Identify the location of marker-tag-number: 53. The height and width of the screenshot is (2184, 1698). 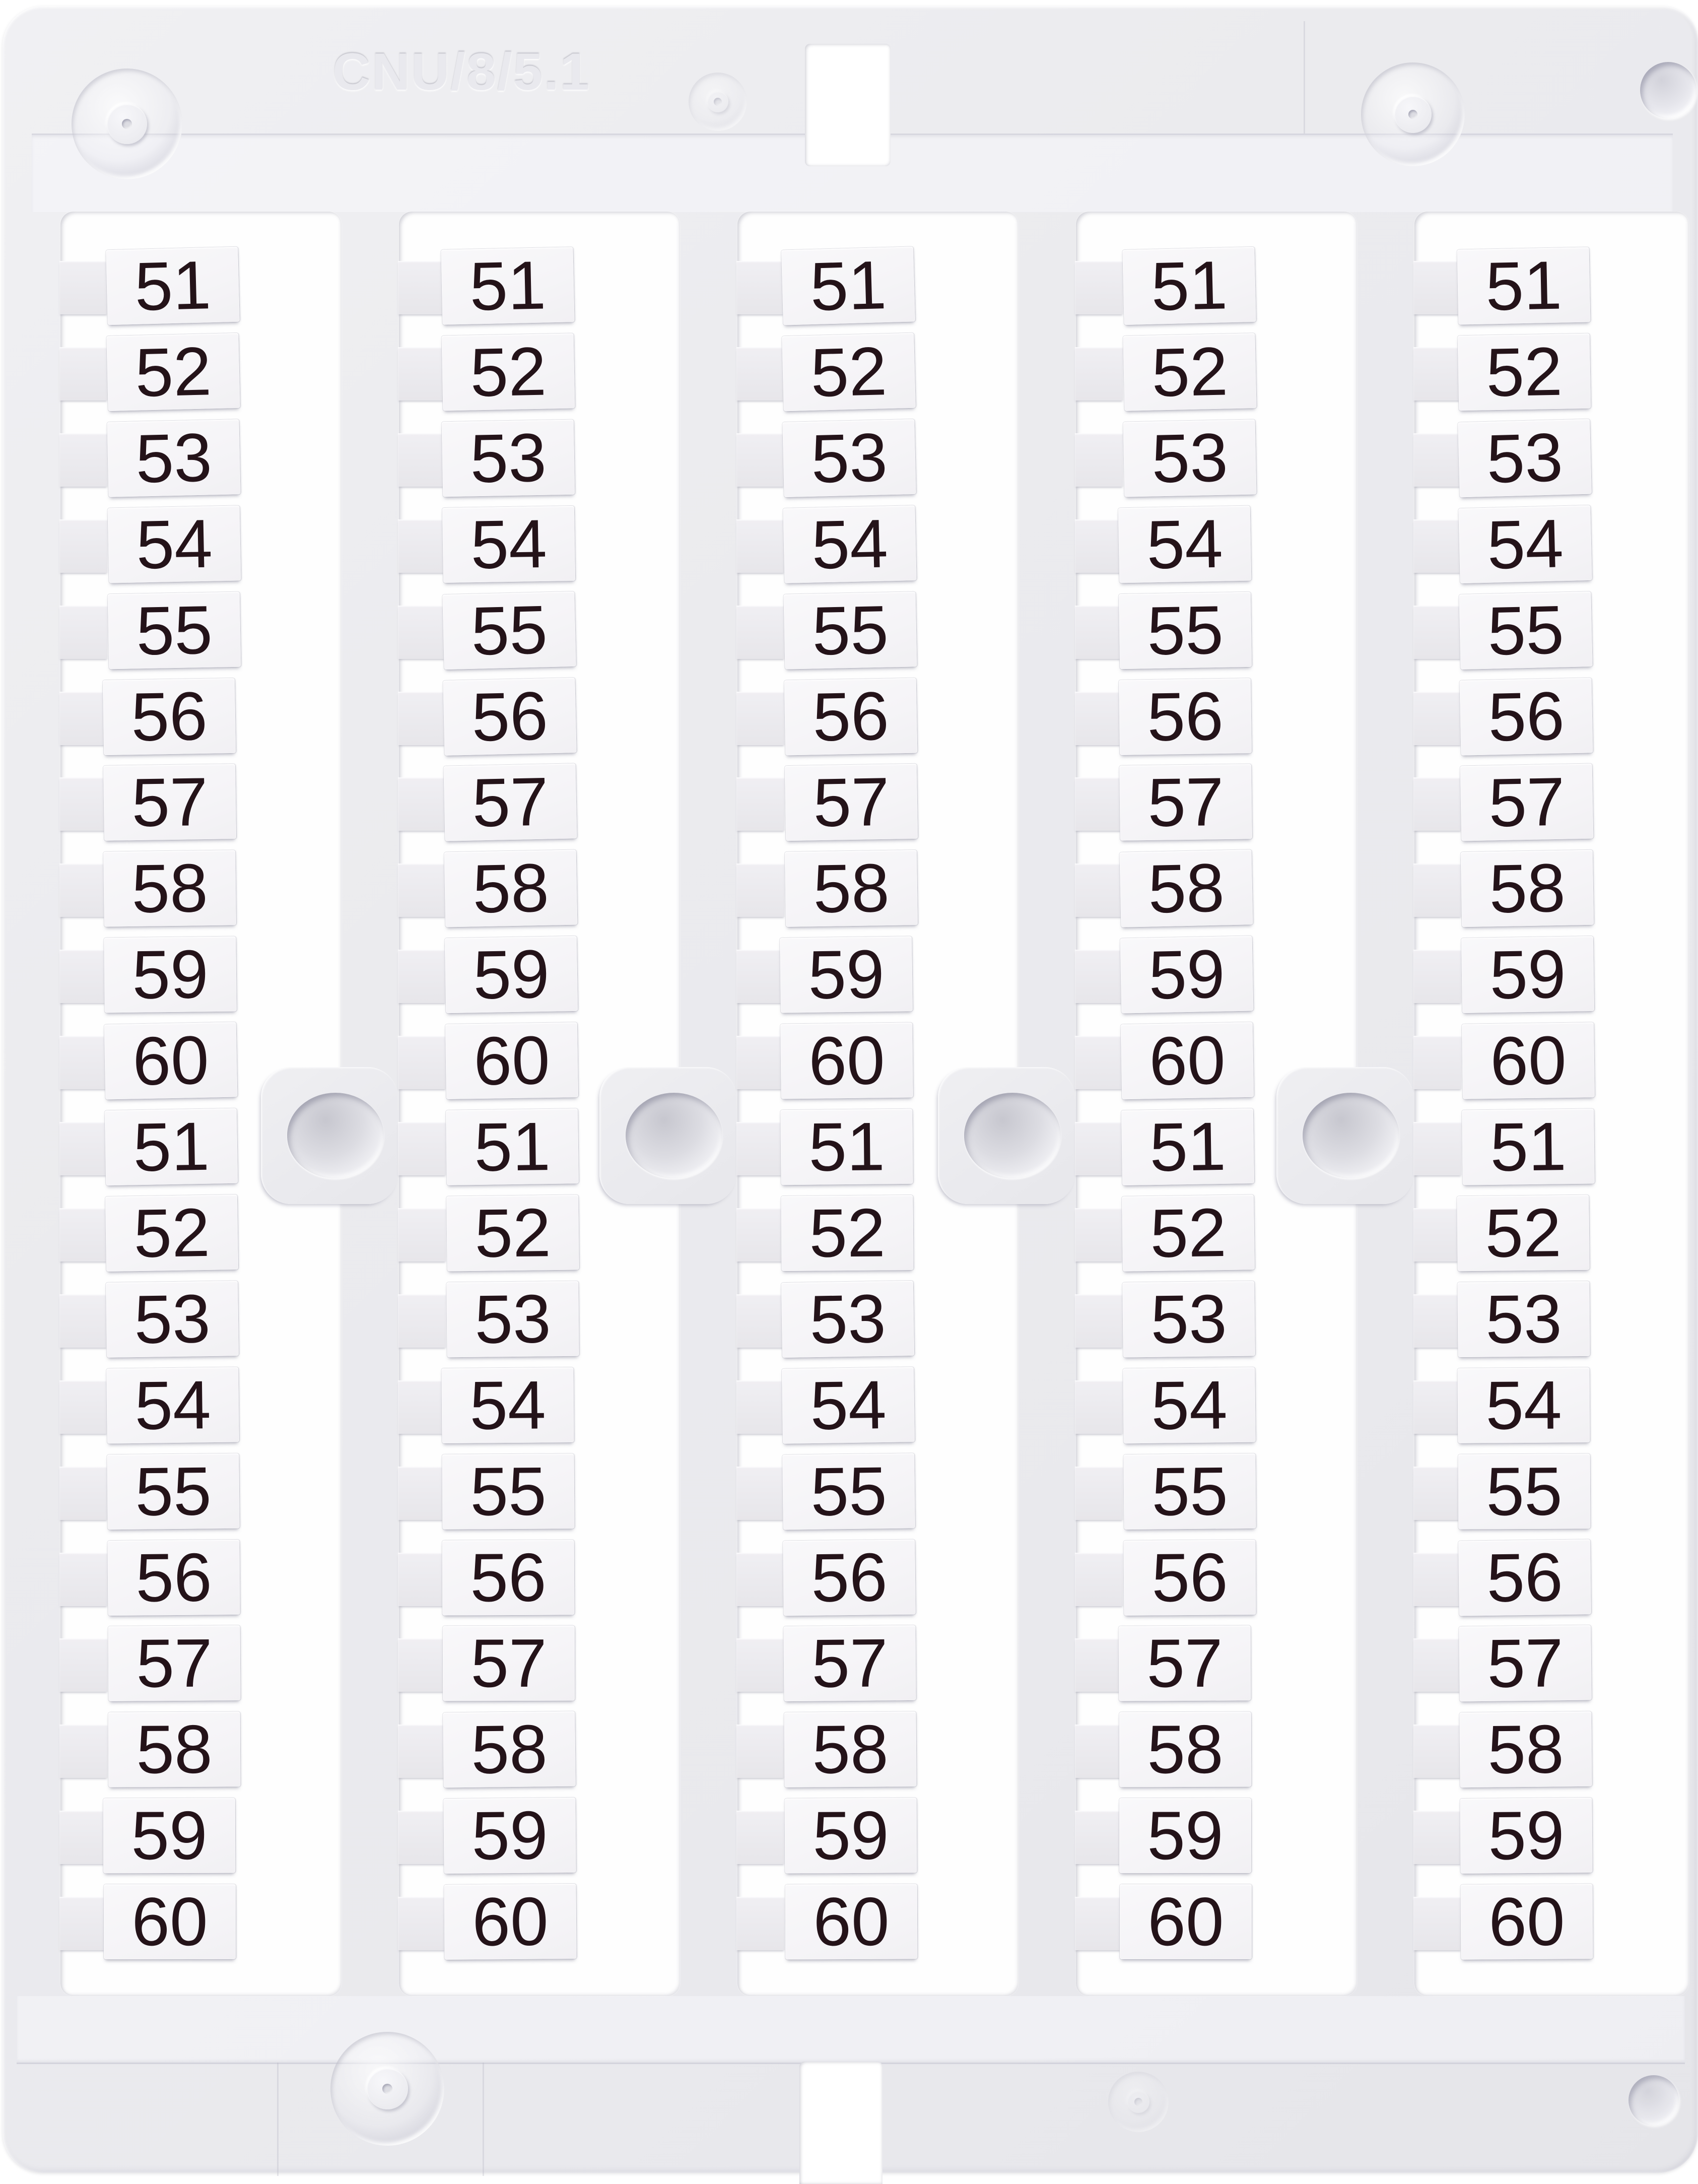
(1523, 1319).